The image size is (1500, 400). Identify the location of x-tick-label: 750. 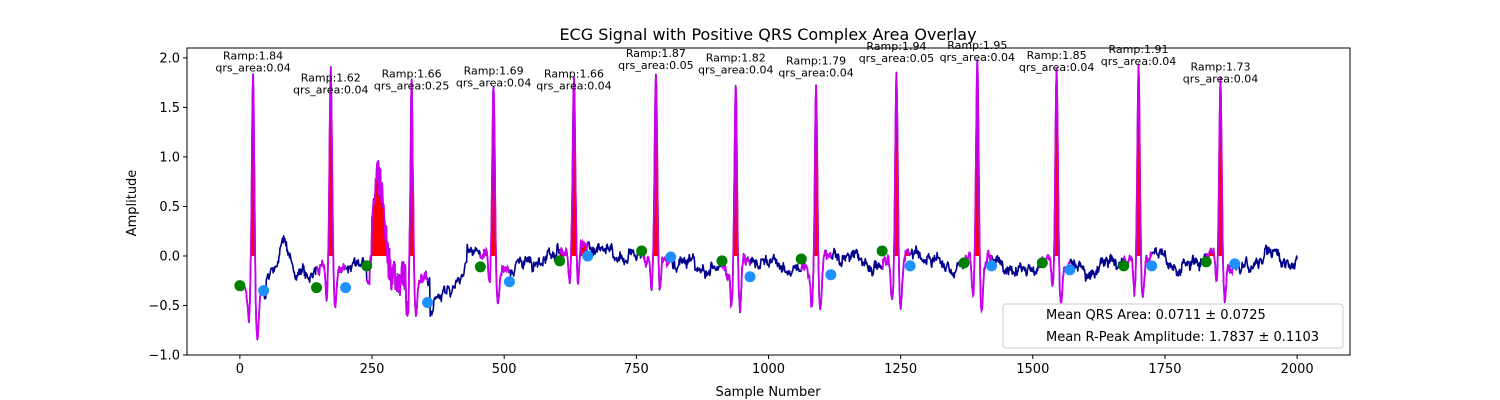
(636, 369).